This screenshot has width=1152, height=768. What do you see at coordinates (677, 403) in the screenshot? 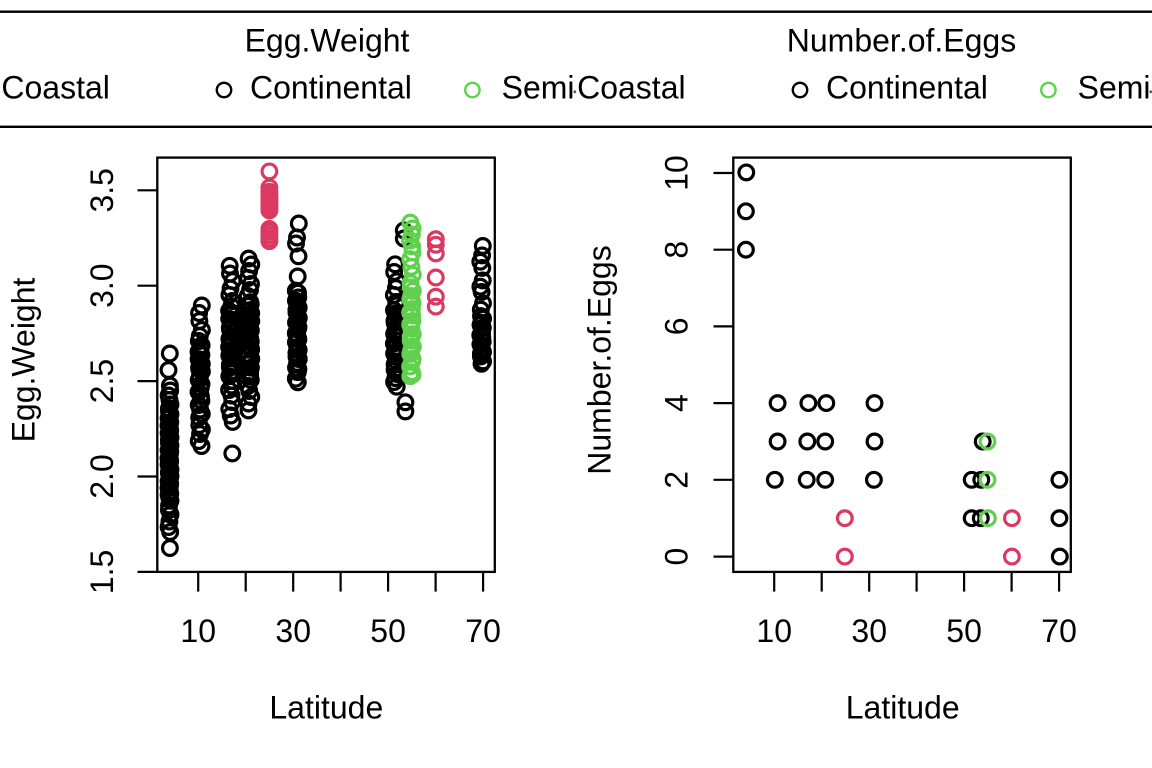
I see `svg-text: 4` at bounding box center [677, 403].